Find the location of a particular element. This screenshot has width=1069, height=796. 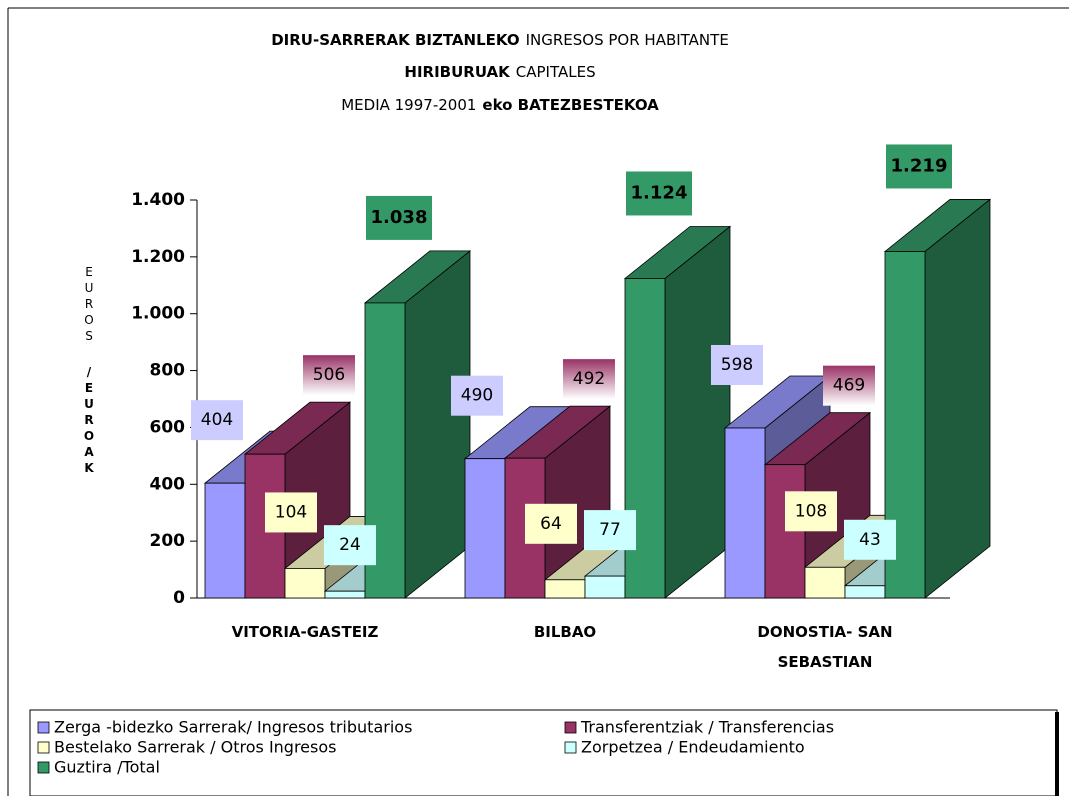

y-tick-label: 1.000 is located at coordinates (158, 314).